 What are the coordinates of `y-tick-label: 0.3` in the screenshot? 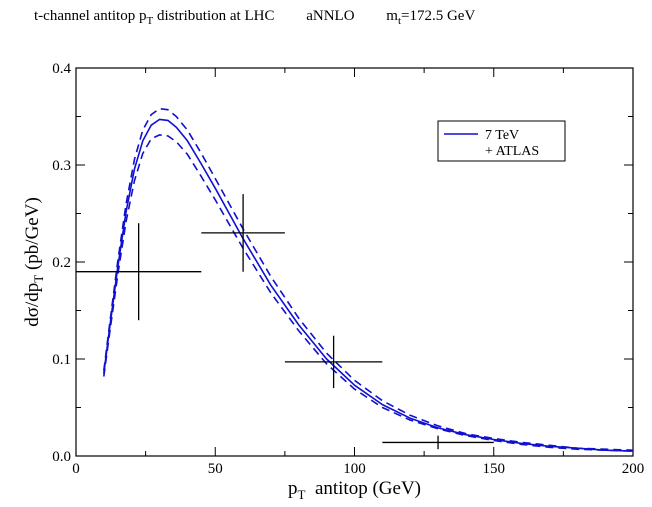 It's located at (61, 166).